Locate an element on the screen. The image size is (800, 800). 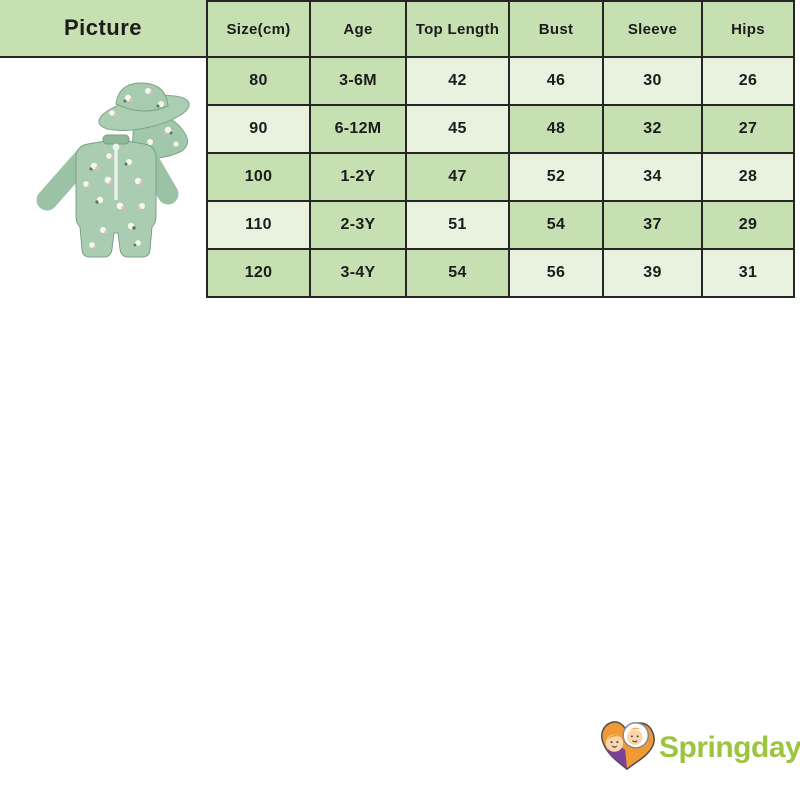
column-header-picture: Picture is located at coordinates (103, 29).